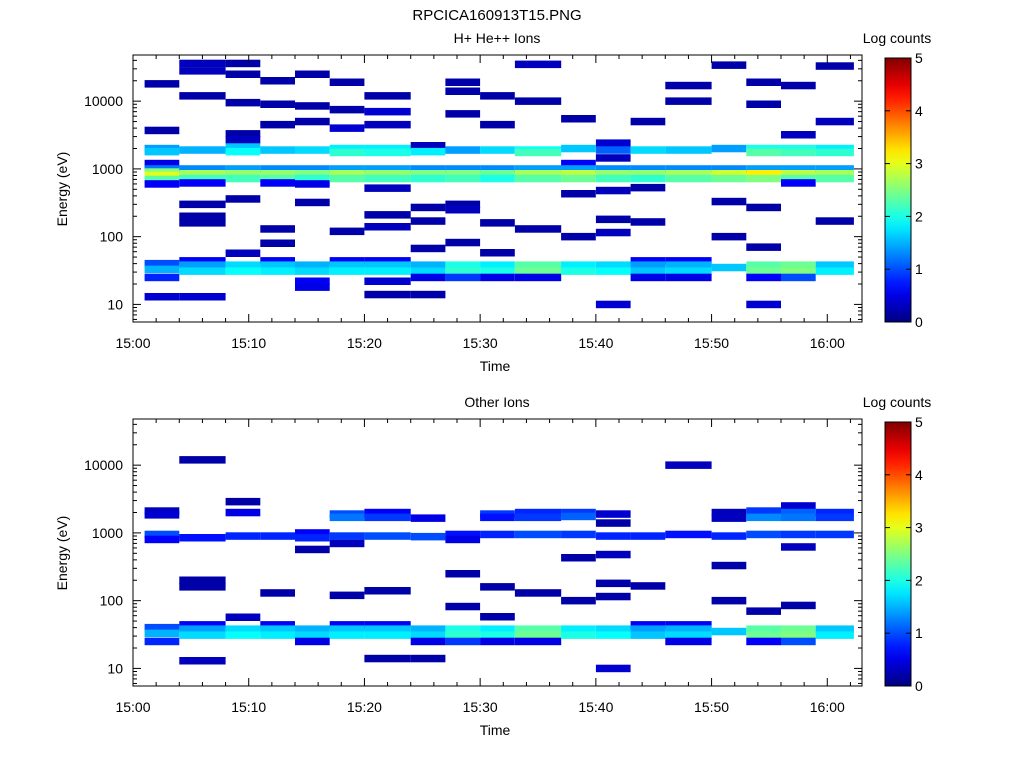  Describe the element at coordinates (595, 707) in the screenshot. I see `x-tick-label: 15:40` at that location.